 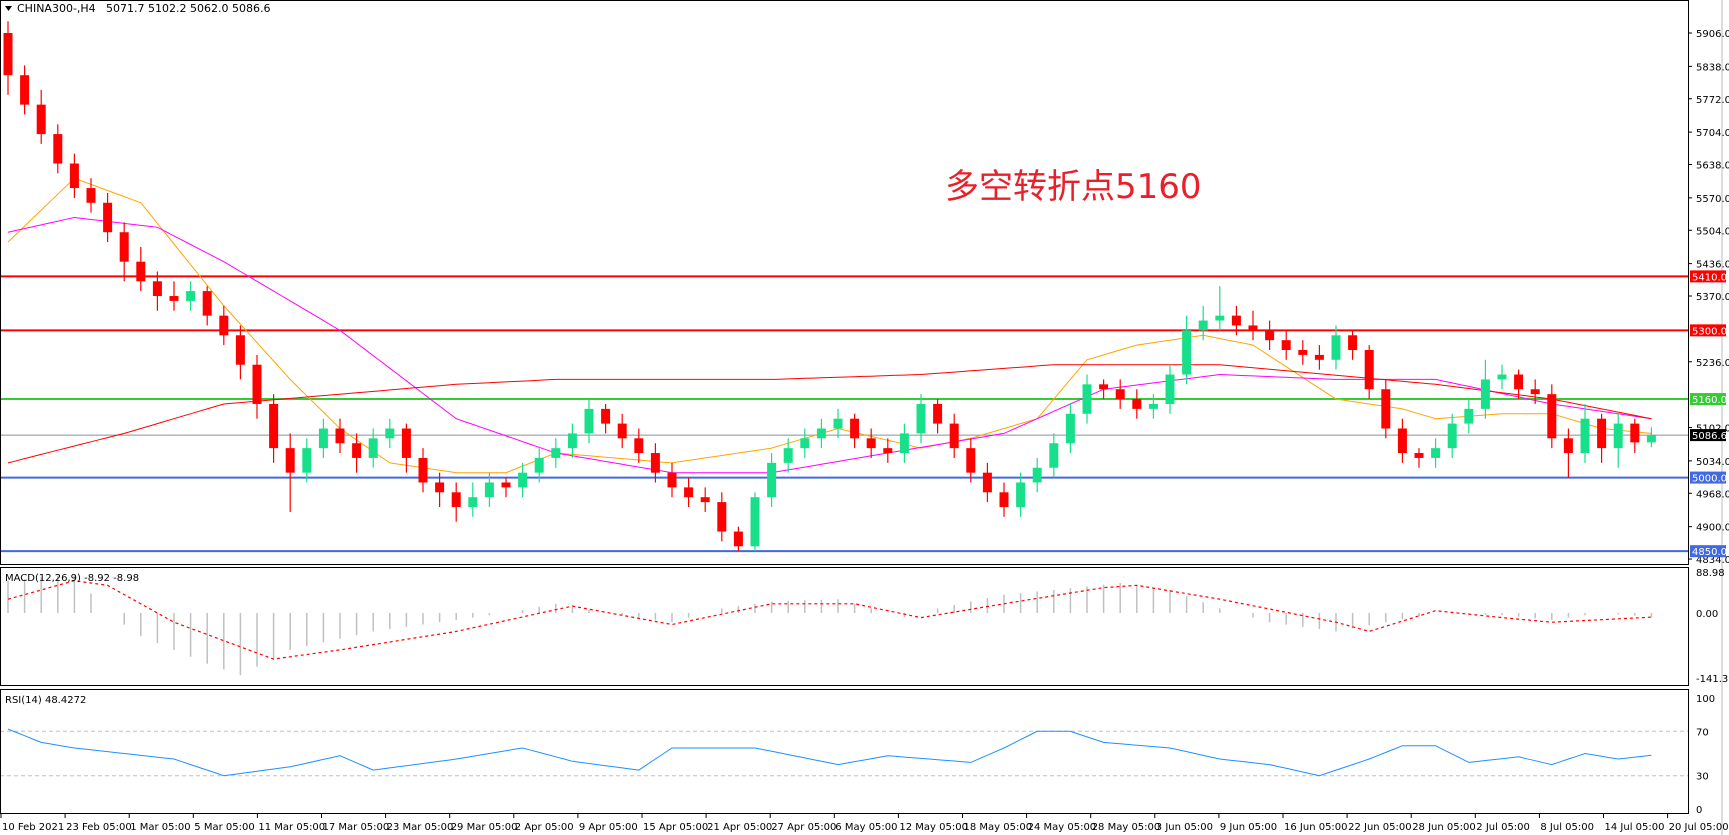 I want to click on price-tick-label: 5236.0, so click(x=1712, y=363).